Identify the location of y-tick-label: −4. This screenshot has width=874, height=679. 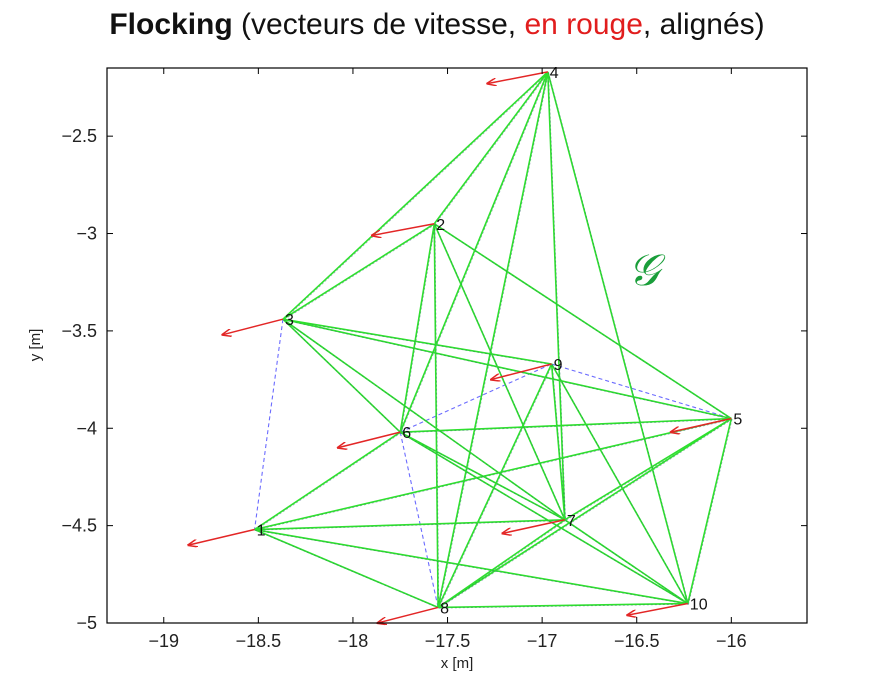
(86, 428).